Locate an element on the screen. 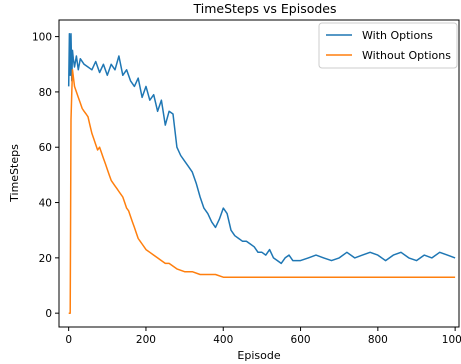  x-tick-label: 600 is located at coordinates (301, 340).